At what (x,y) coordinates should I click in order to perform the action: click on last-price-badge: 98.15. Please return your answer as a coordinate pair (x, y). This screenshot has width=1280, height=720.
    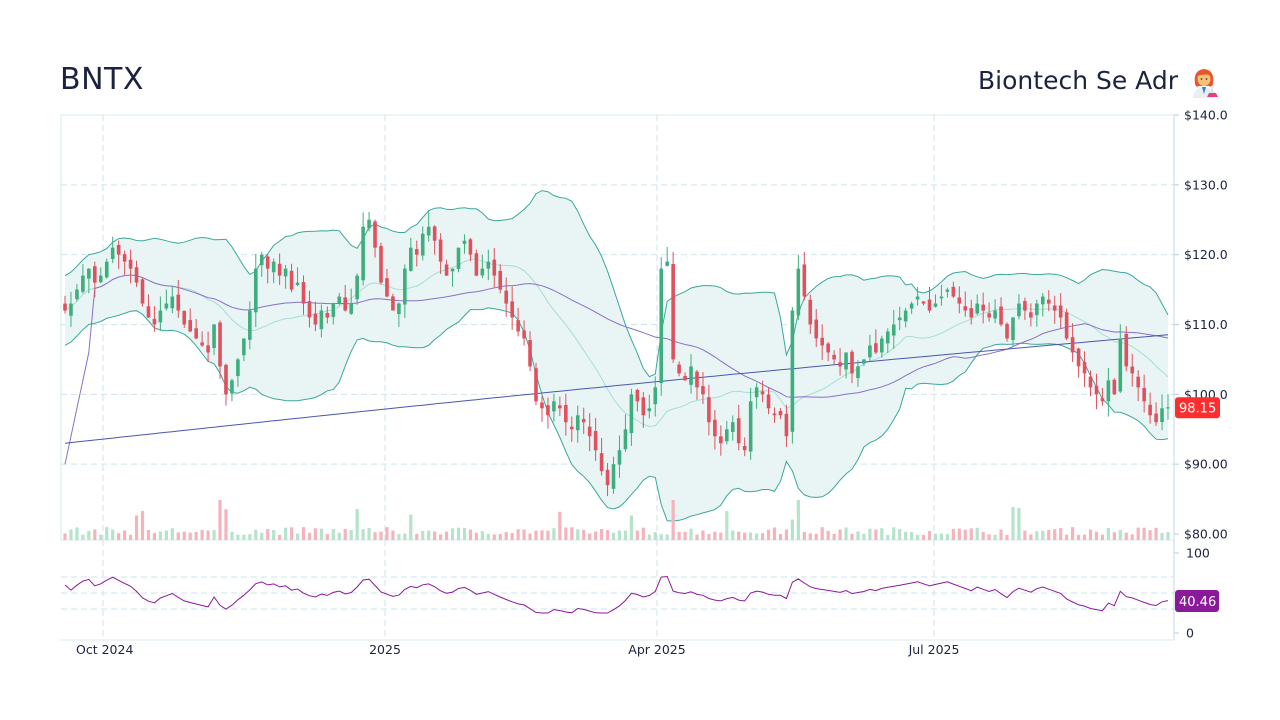
    Looking at the image, I should click on (1197, 408).